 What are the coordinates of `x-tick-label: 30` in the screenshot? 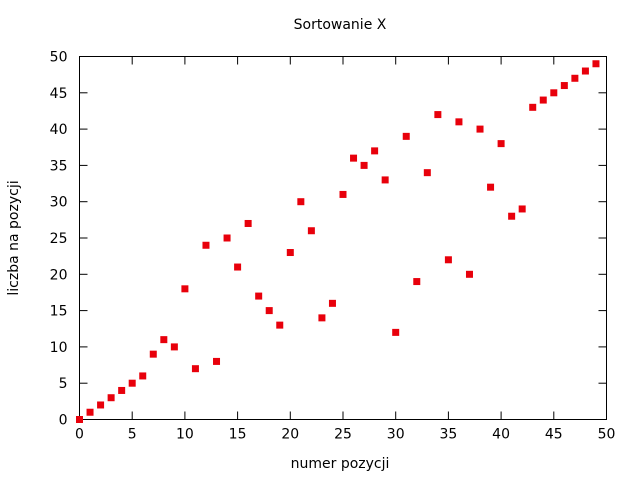 It's located at (396, 435).